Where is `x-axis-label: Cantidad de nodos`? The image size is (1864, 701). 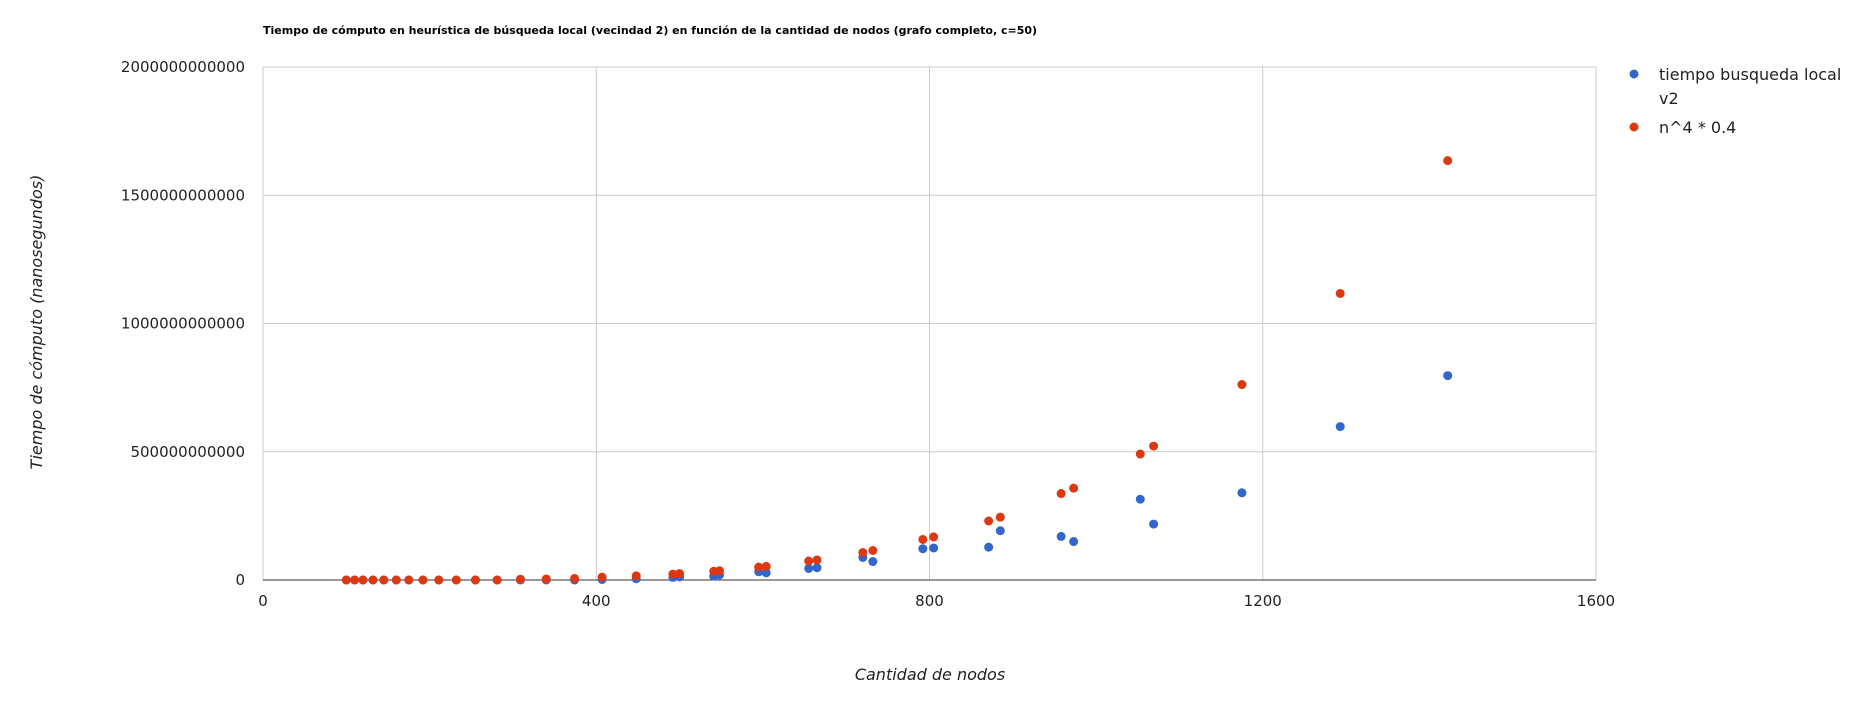
x-axis-label: Cantidad de nodos is located at coordinates (930, 674).